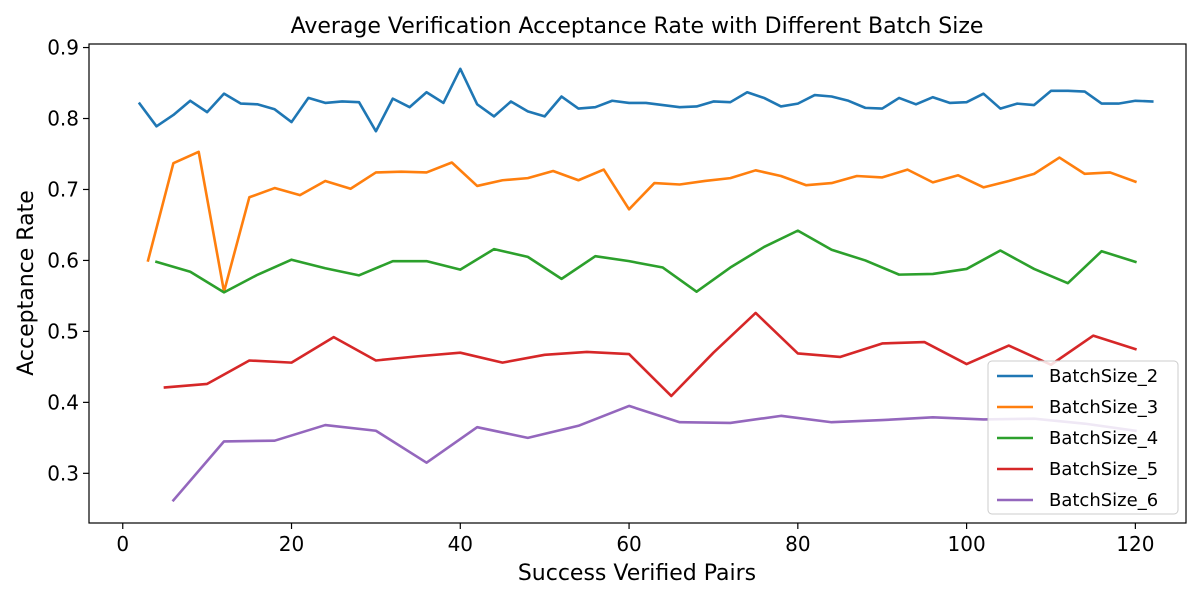 The width and height of the screenshot is (1200, 600). I want to click on x-tick-label: 40, so click(460, 544).